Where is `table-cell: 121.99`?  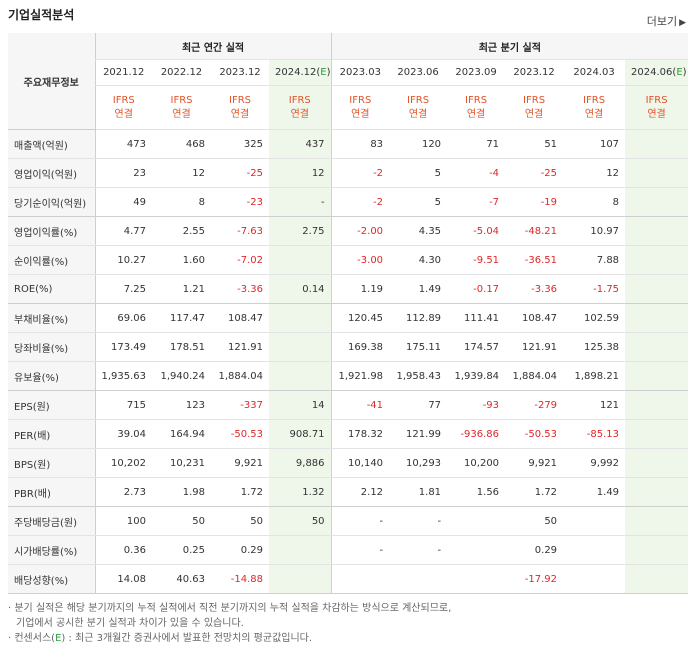 table-cell: 121.99 is located at coordinates (418, 434).